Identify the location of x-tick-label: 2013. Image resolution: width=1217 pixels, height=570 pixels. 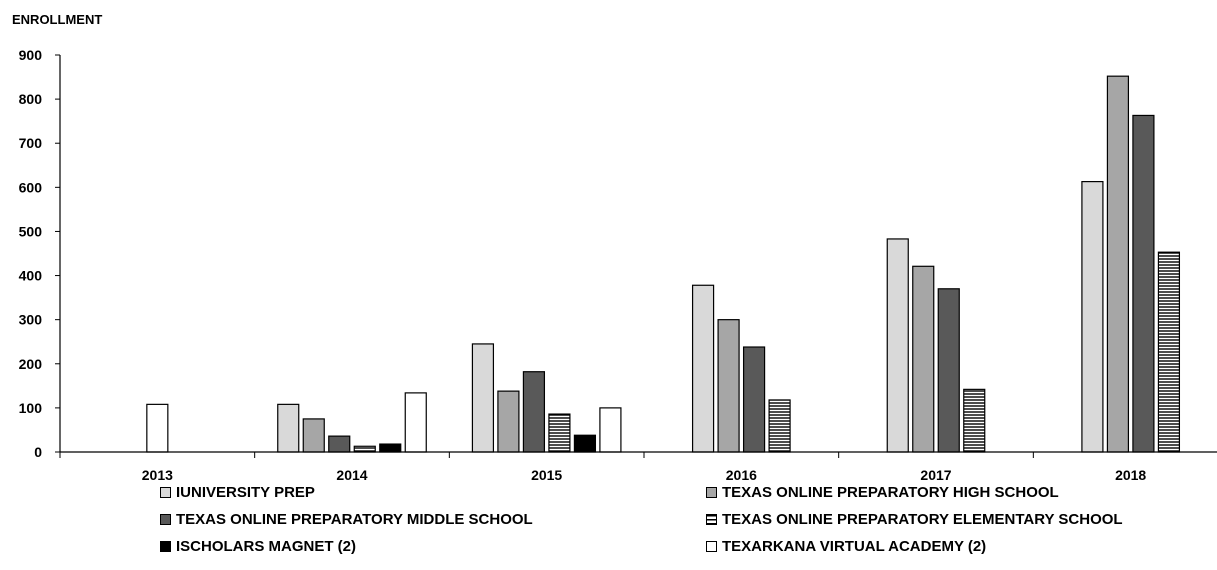
(157, 475).